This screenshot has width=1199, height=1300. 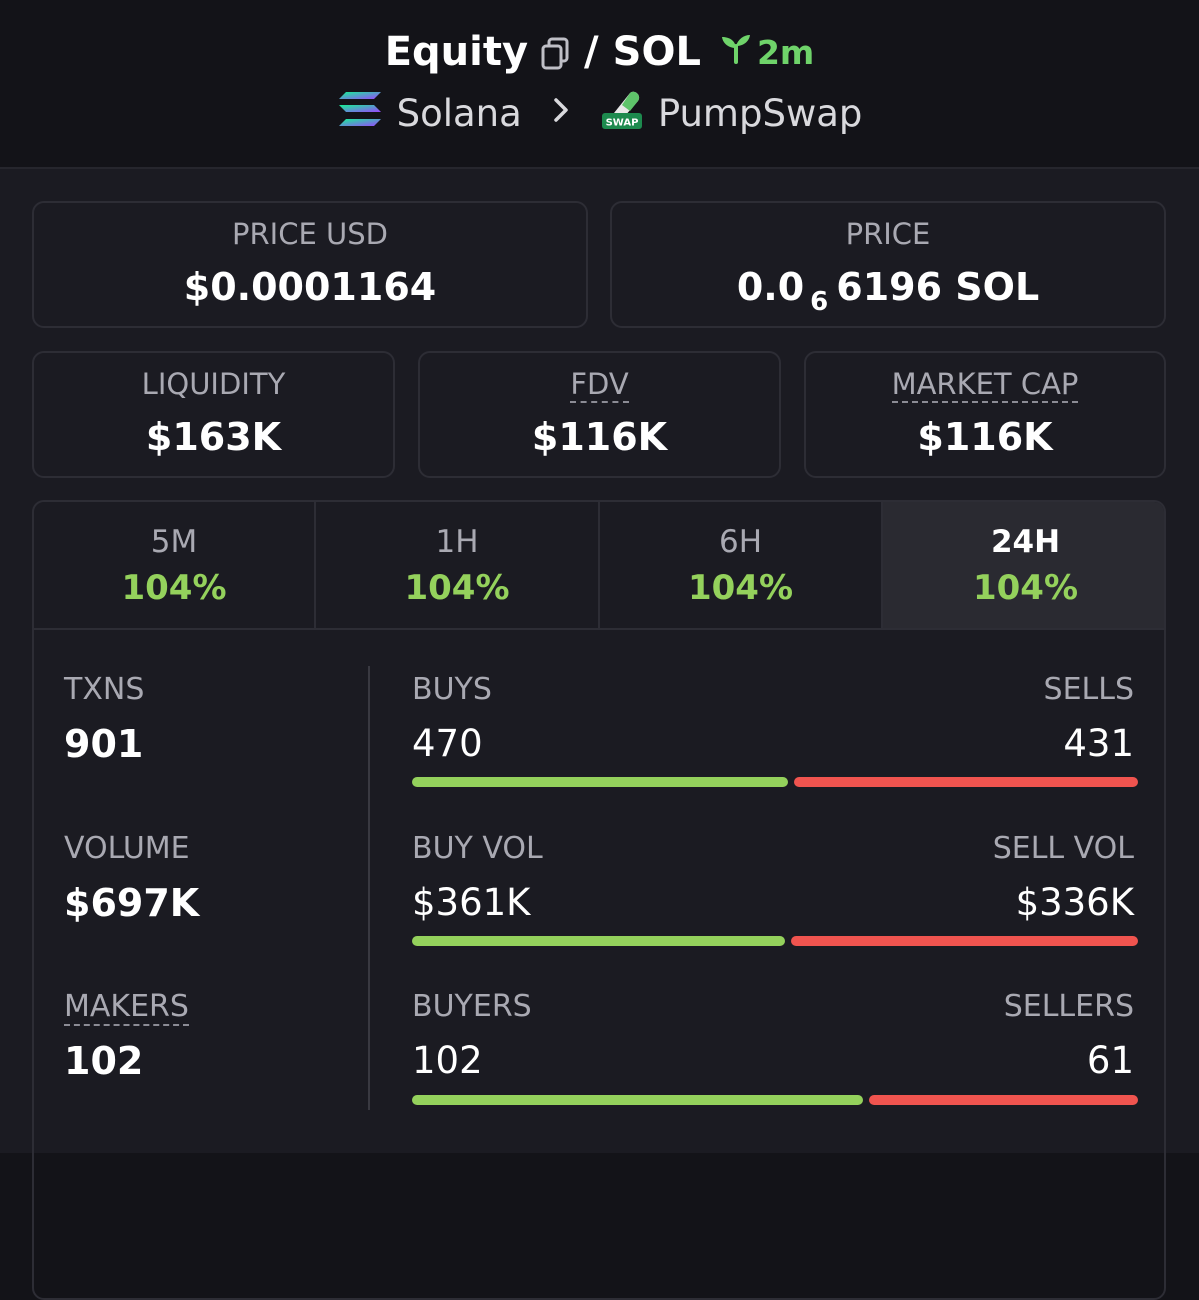 I want to click on chain-name: Solana, so click(x=459, y=113).